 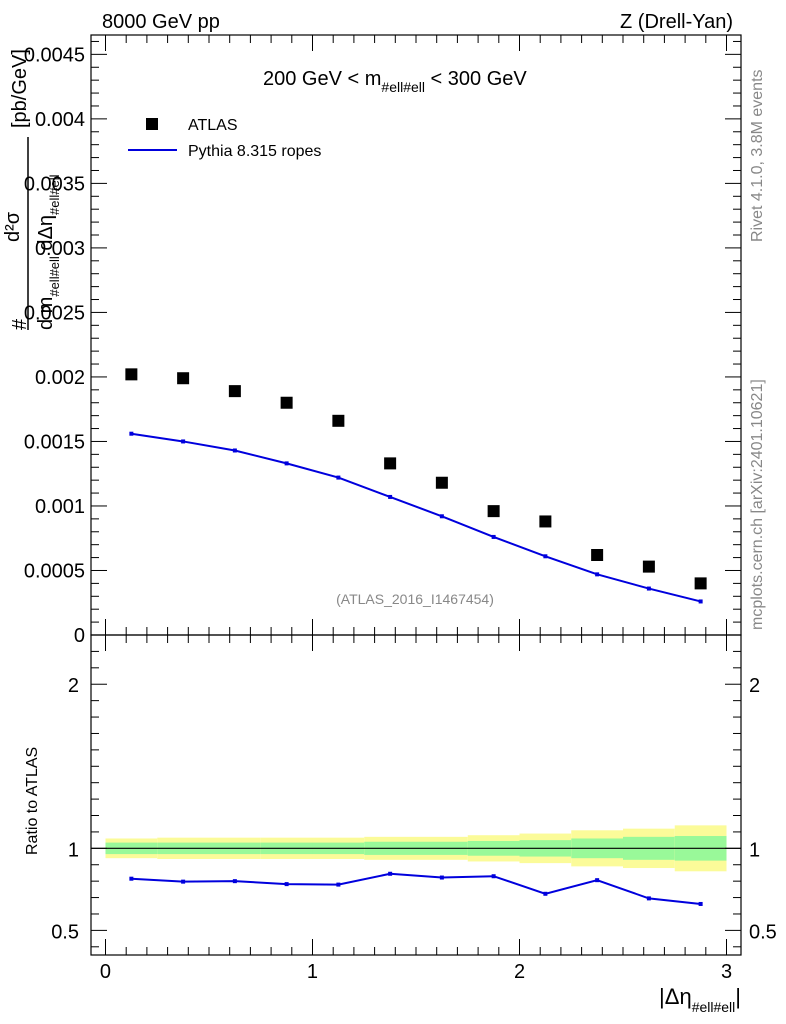 I want to click on main-ytick-label: 0.001, so click(x=60, y=507).